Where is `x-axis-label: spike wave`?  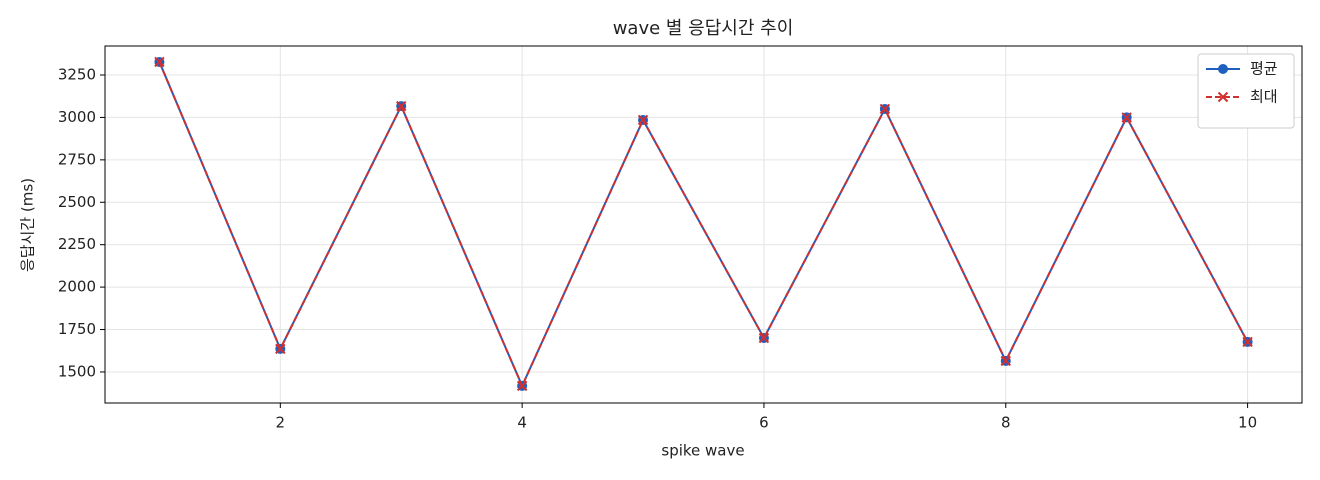
x-axis-label: spike wave is located at coordinates (702, 451).